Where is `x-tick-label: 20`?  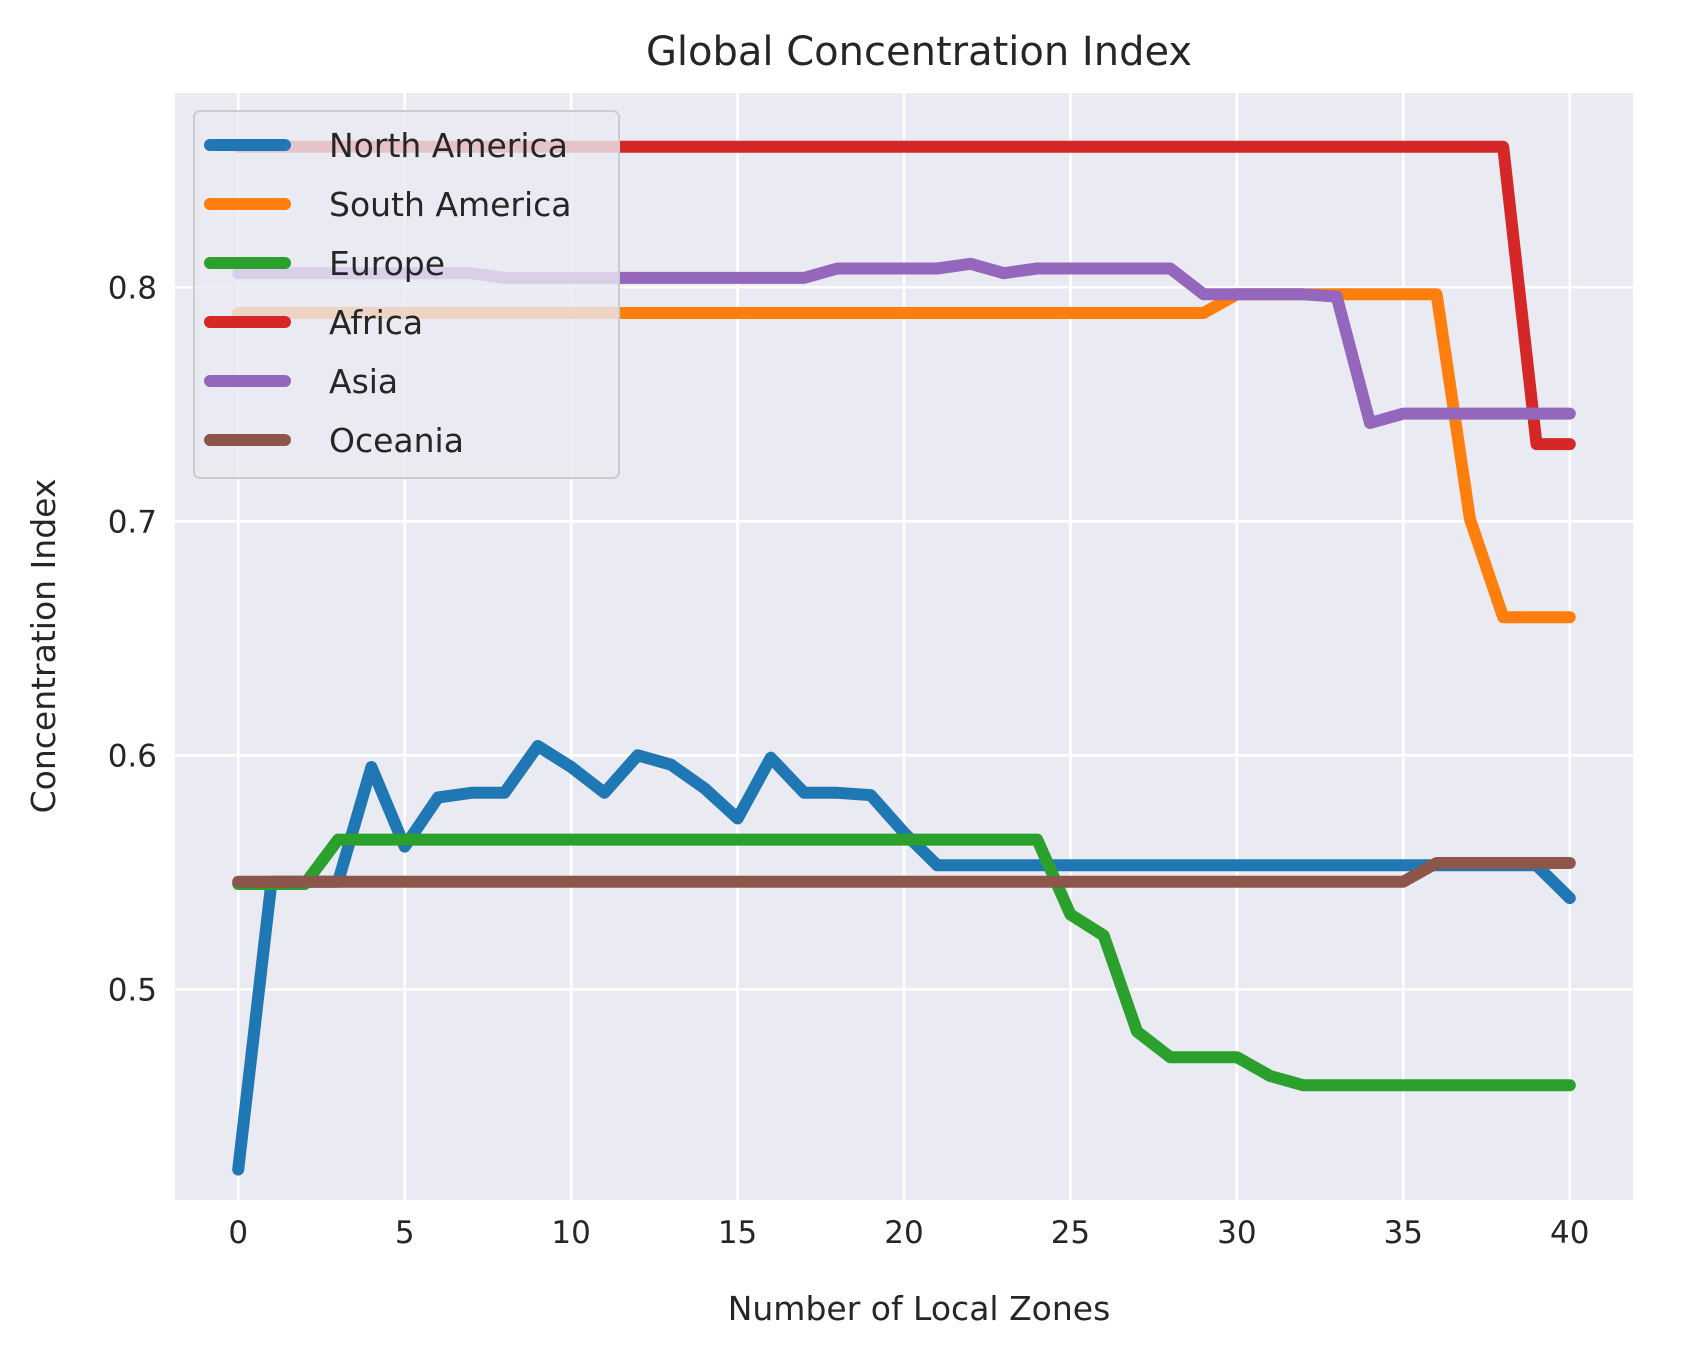 x-tick-label: 20 is located at coordinates (903, 1233).